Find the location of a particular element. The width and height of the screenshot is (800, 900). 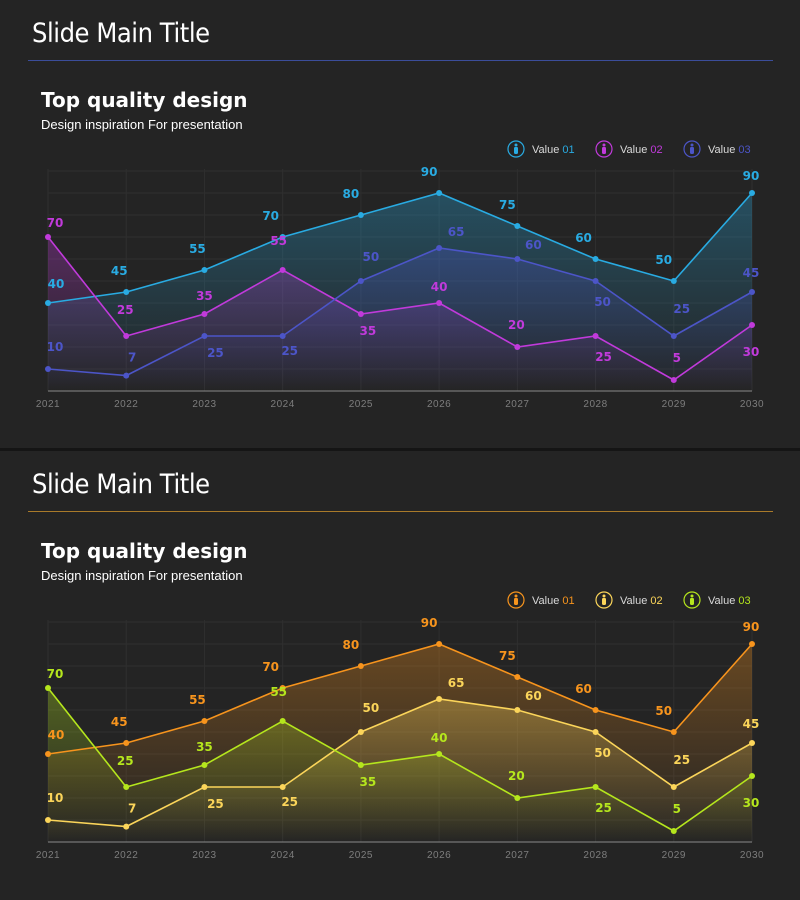

x-tick-label: 2026 is located at coordinates (439, 855).